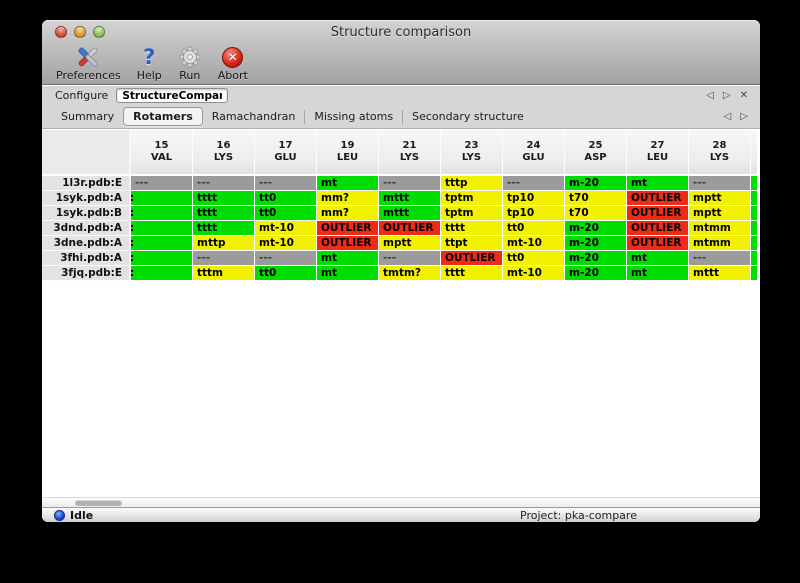  I want to click on tab-prev-arrow-icon: ◁, so click(727, 116).